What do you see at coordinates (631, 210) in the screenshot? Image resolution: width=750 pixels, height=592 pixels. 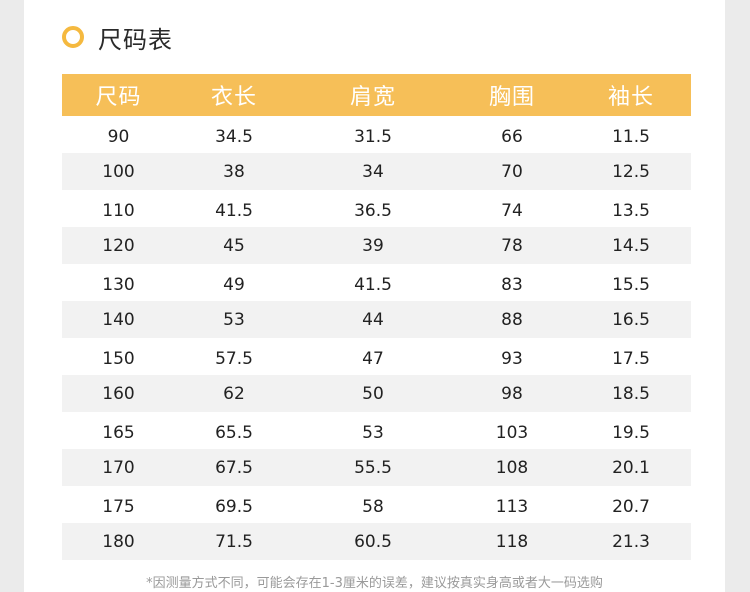 I see `table-cell: 13.5` at bounding box center [631, 210].